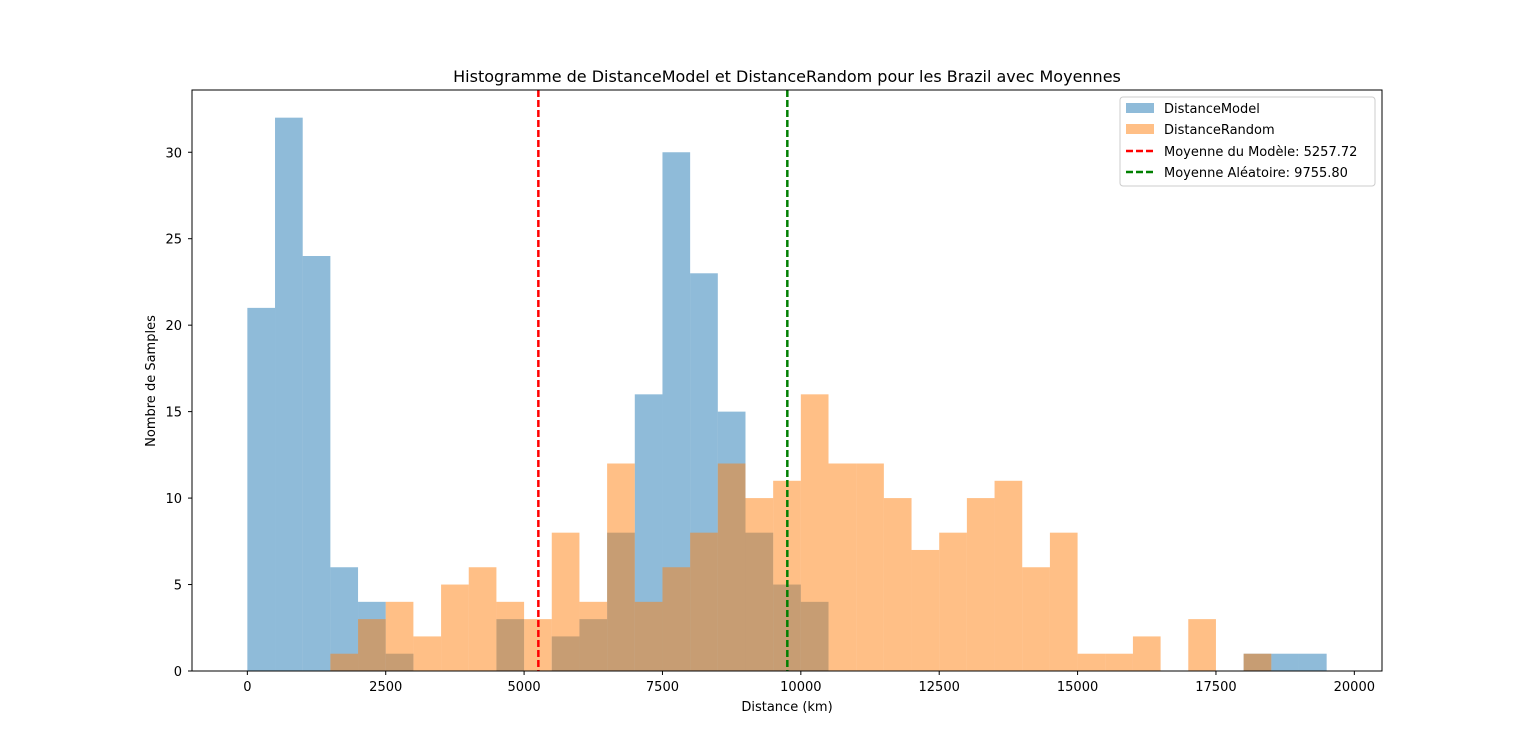 The width and height of the screenshot is (1536, 754). What do you see at coordinates (1140, 129) in the screenshot?
I see `legend-swatch-random` at bounding box center [1140, 129].